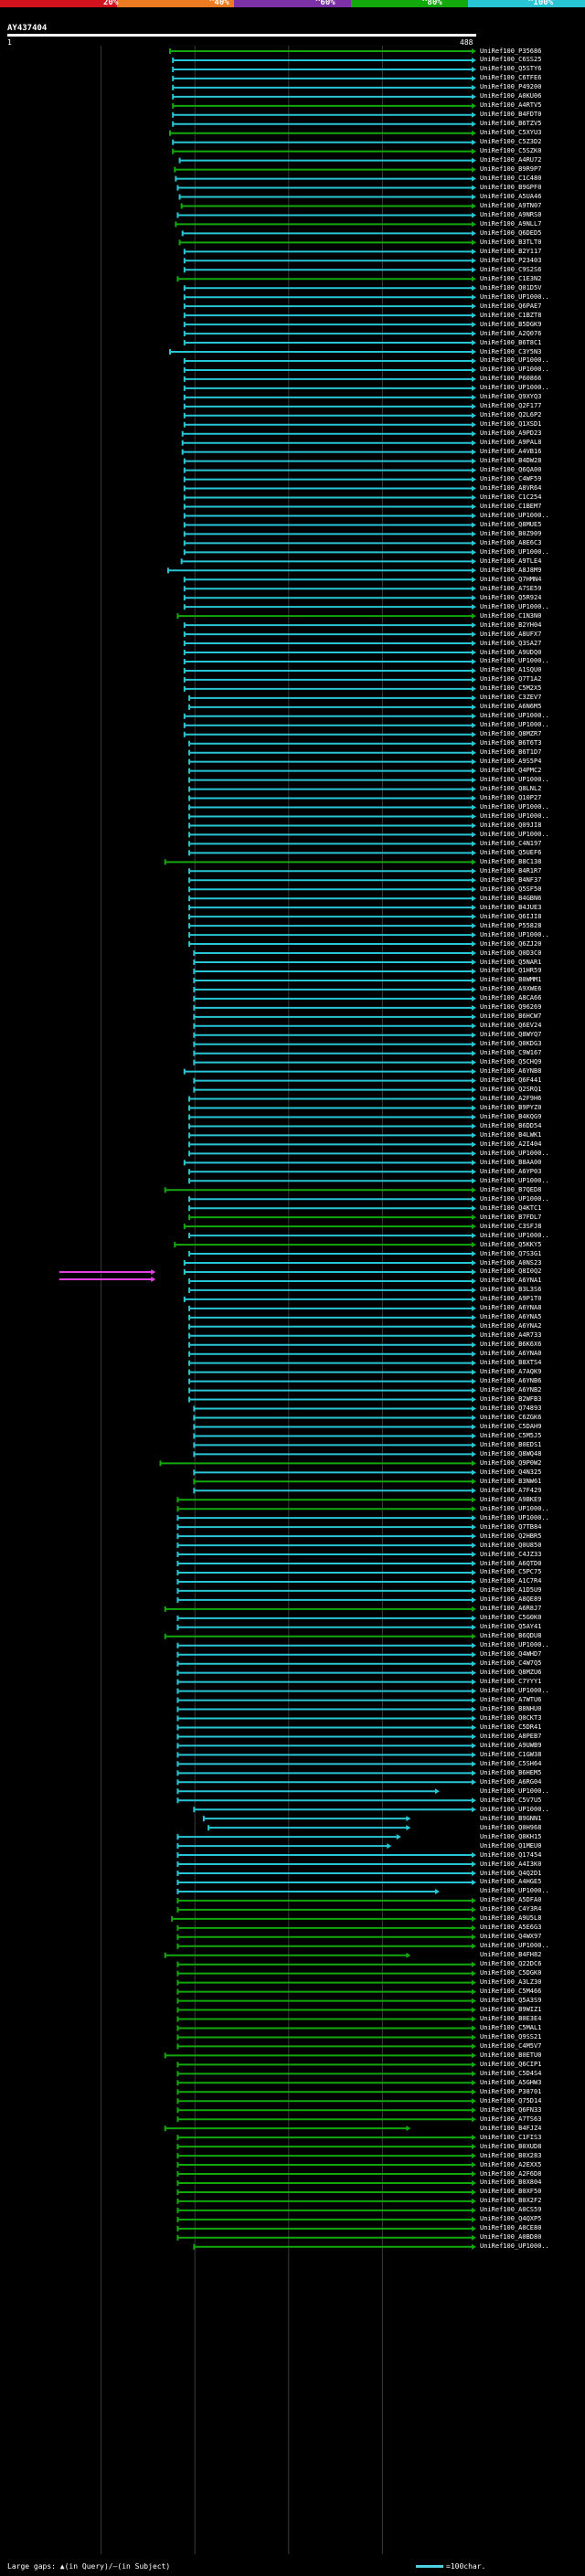  What do you see at coordinates (511, 278) in the screenshot?
I see `hit-label: UniRef100_C1E3N2` at bounding box center [511, 278].